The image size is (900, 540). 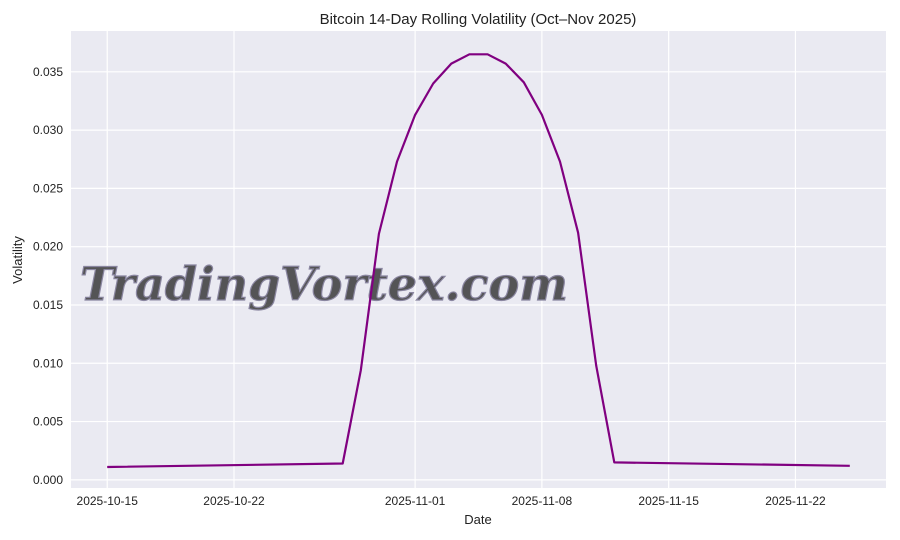 I want to click on x-tick-label: 2025-10-22, so click(x=234, y=501).